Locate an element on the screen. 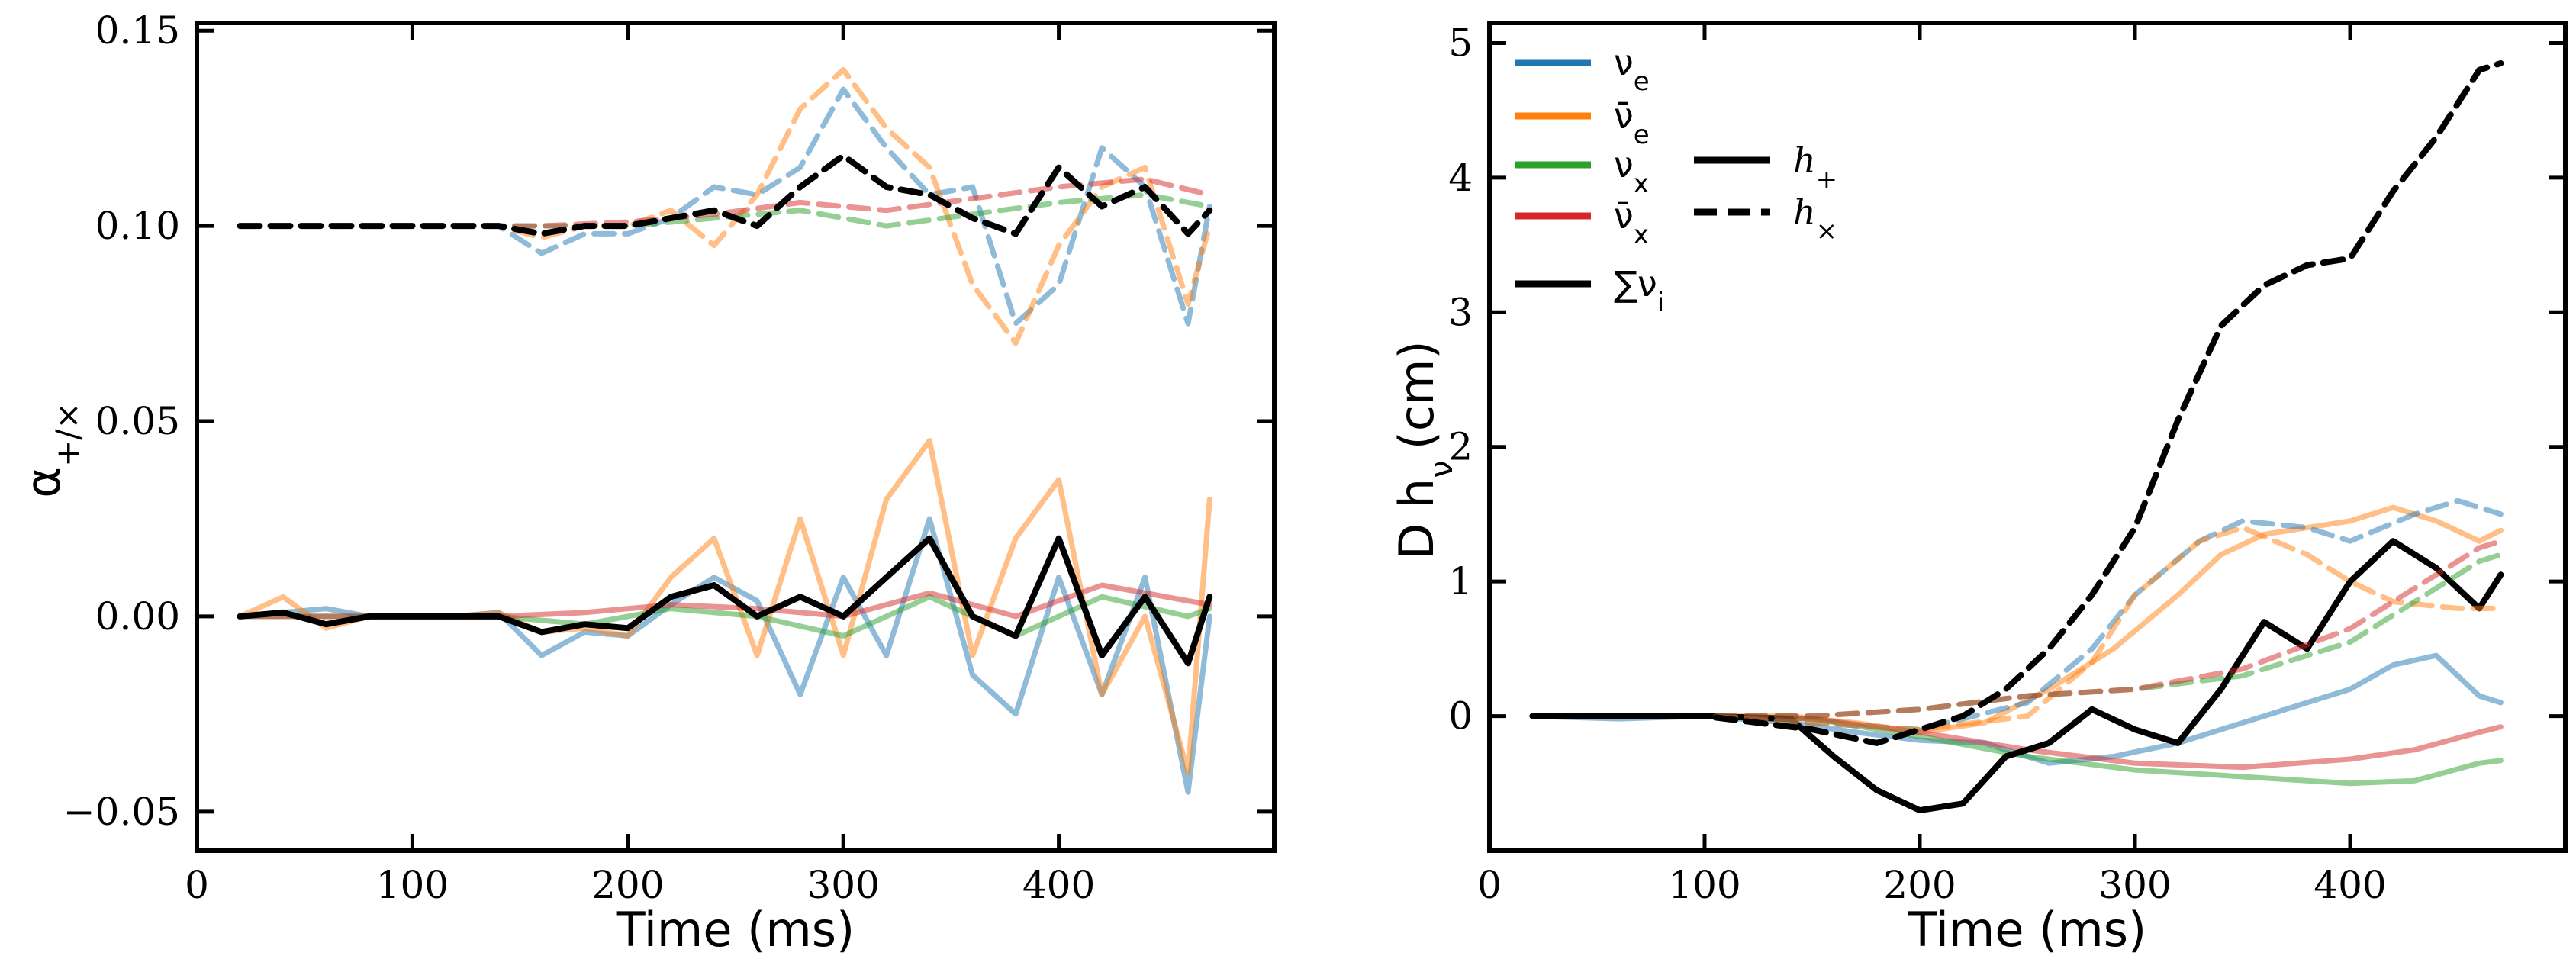 The height and width of the screenshot is (972, 2576). legend-label-sum: ∑νi is located at coordinates (1639, 290).